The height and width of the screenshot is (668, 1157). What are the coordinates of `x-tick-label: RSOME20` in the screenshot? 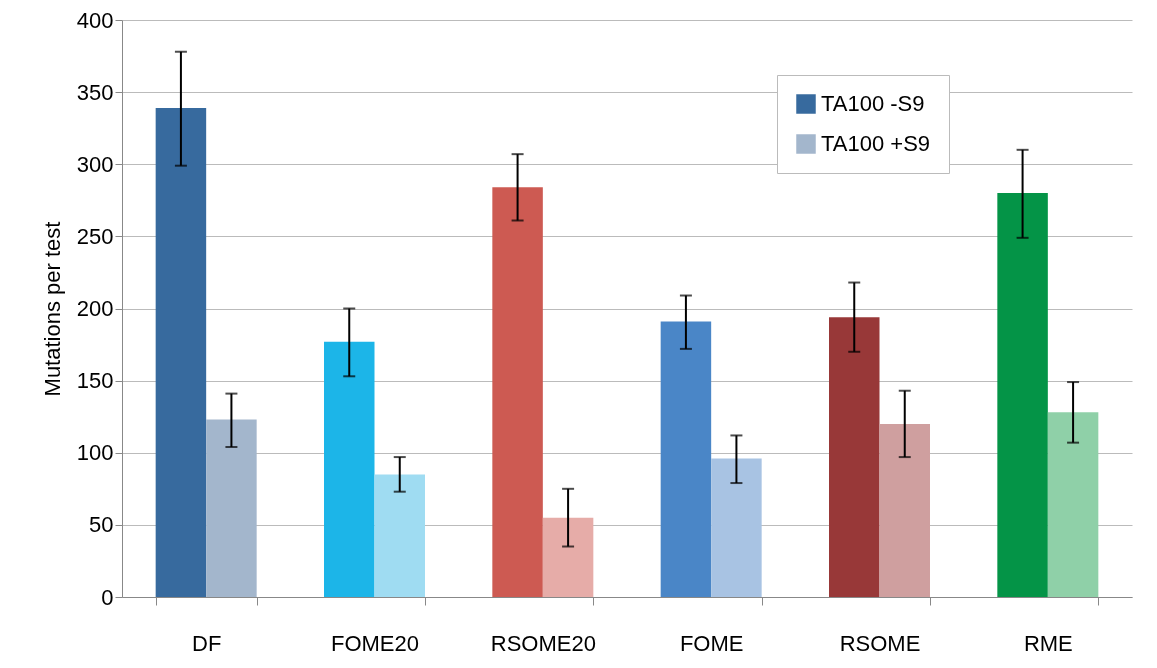 It's located at (543, 643).